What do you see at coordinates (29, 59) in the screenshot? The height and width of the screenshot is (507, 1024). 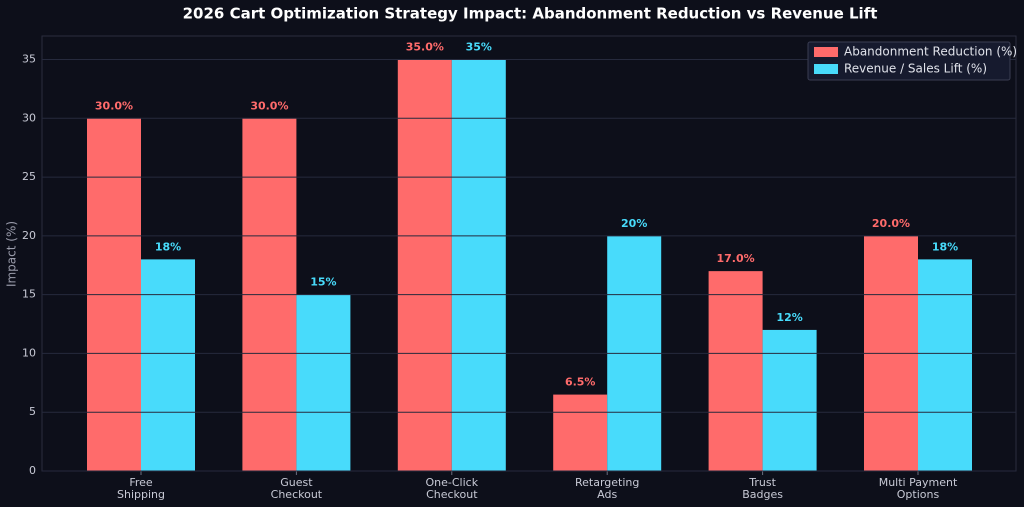 I see `y-tick-label: 35` at bounding box center [29, 59].